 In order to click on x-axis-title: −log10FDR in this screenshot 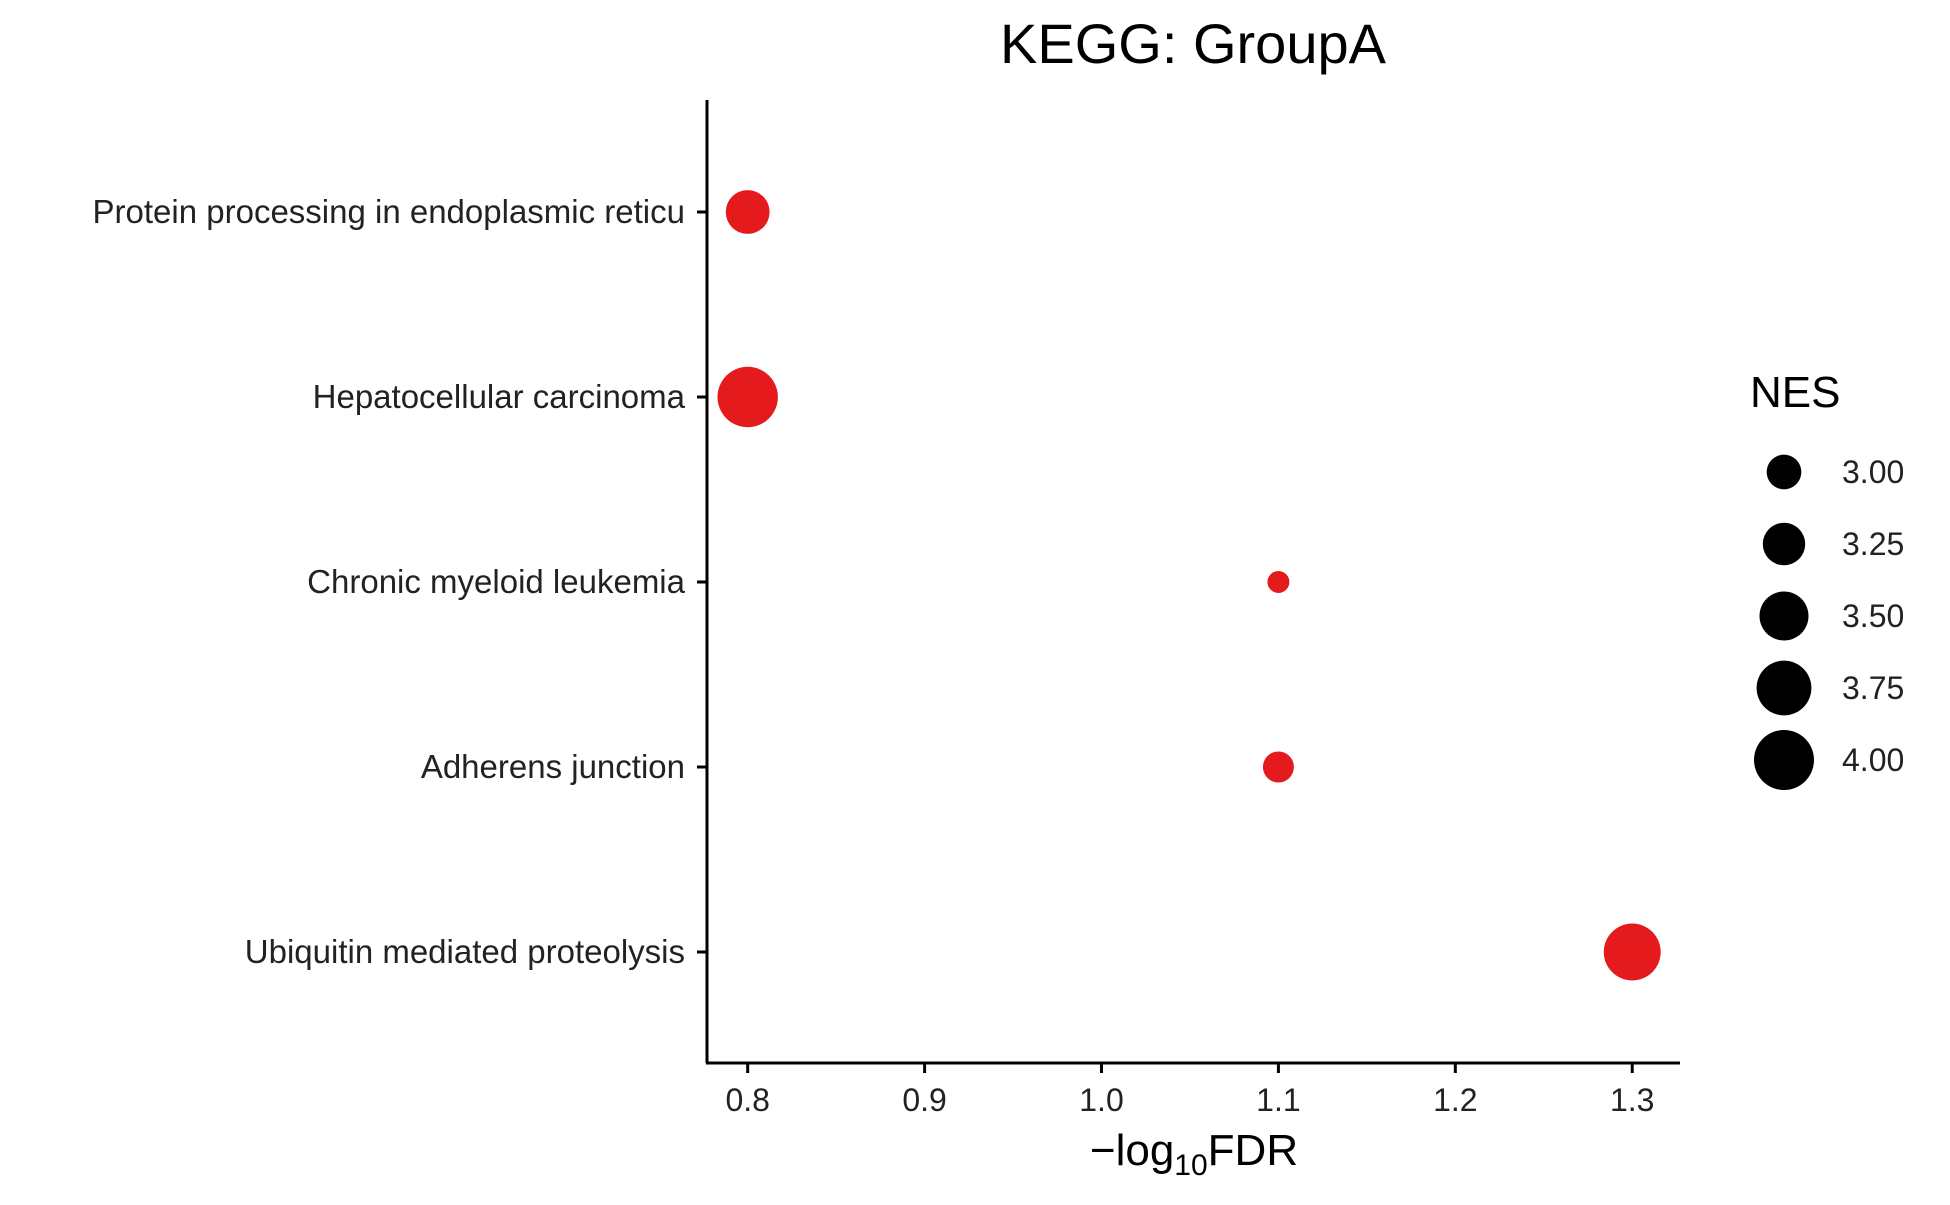, I will do `click(1194, 1154)`.